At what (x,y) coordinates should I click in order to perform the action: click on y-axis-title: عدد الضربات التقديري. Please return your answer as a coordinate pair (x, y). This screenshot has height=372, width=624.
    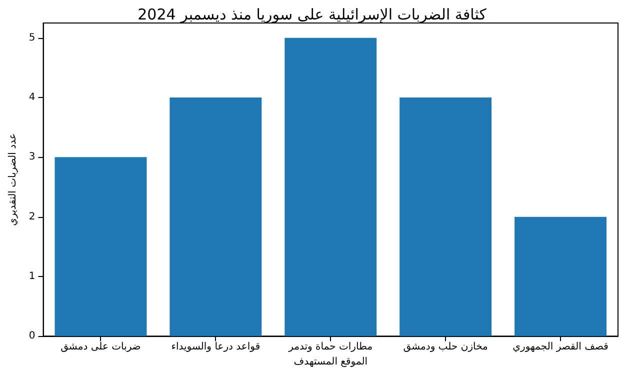
    Looking at the image, I should click on (13, 179).